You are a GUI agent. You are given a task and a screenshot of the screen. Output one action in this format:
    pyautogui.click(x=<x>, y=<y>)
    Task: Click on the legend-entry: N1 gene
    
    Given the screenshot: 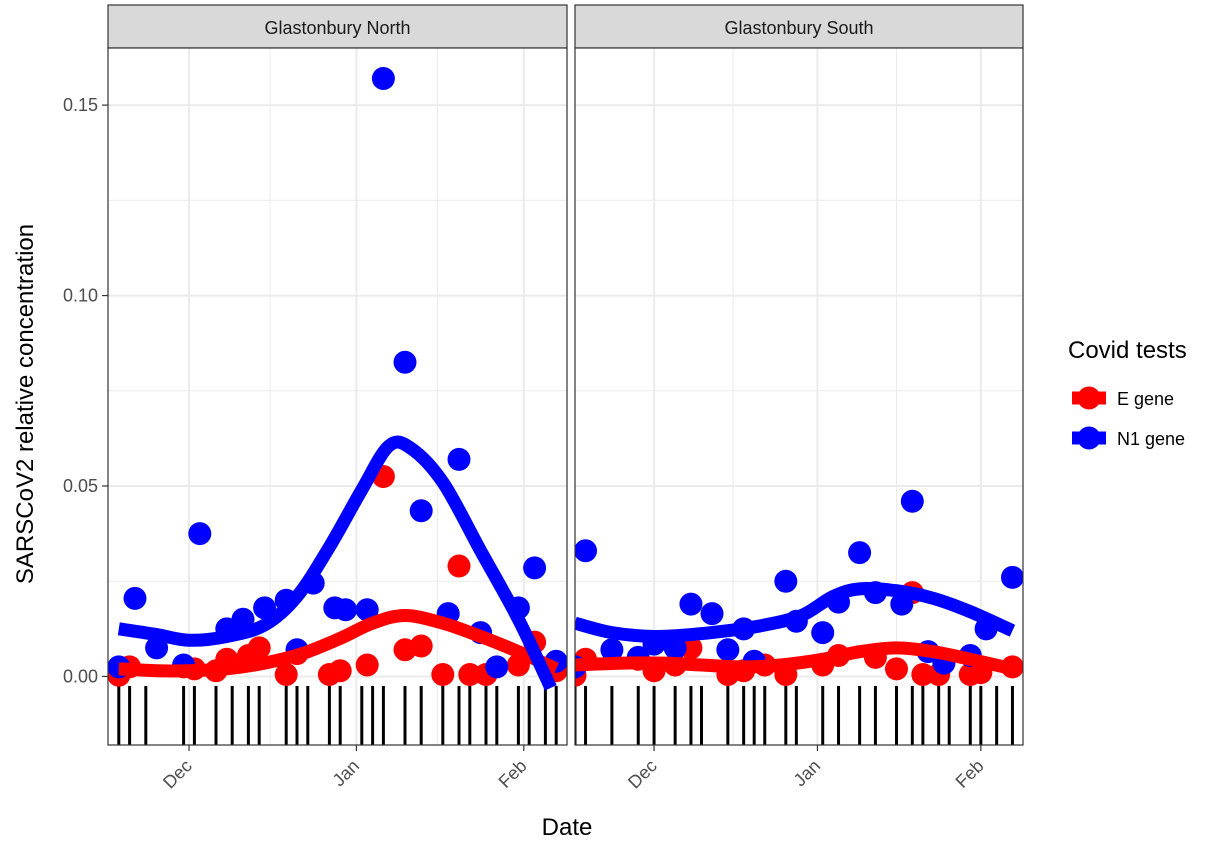 What is the action you would take?
    pyautogui.click(x=1128, y=438)
    